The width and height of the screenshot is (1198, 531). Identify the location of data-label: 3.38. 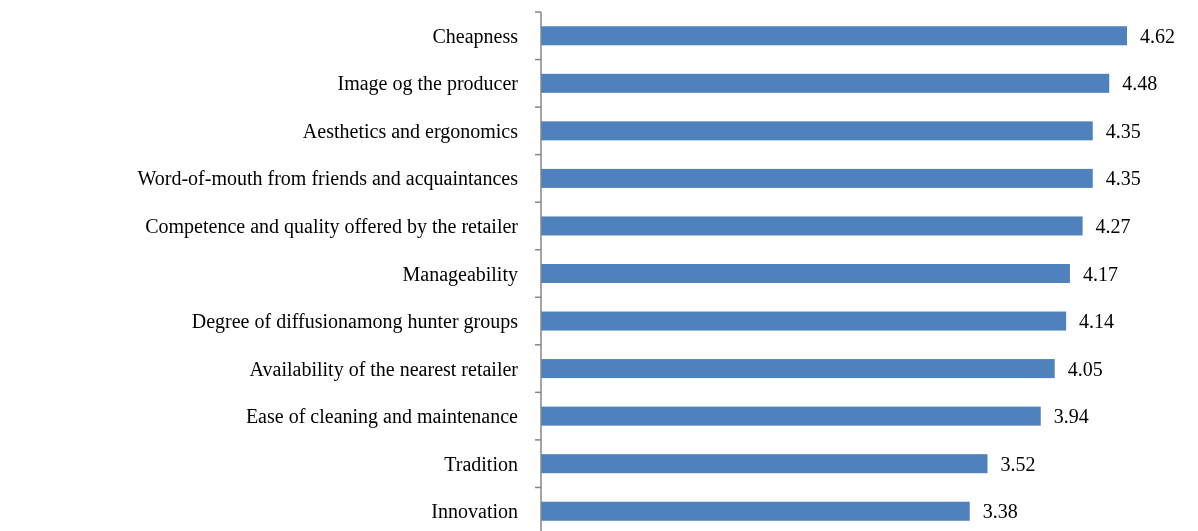
(1000, 511).